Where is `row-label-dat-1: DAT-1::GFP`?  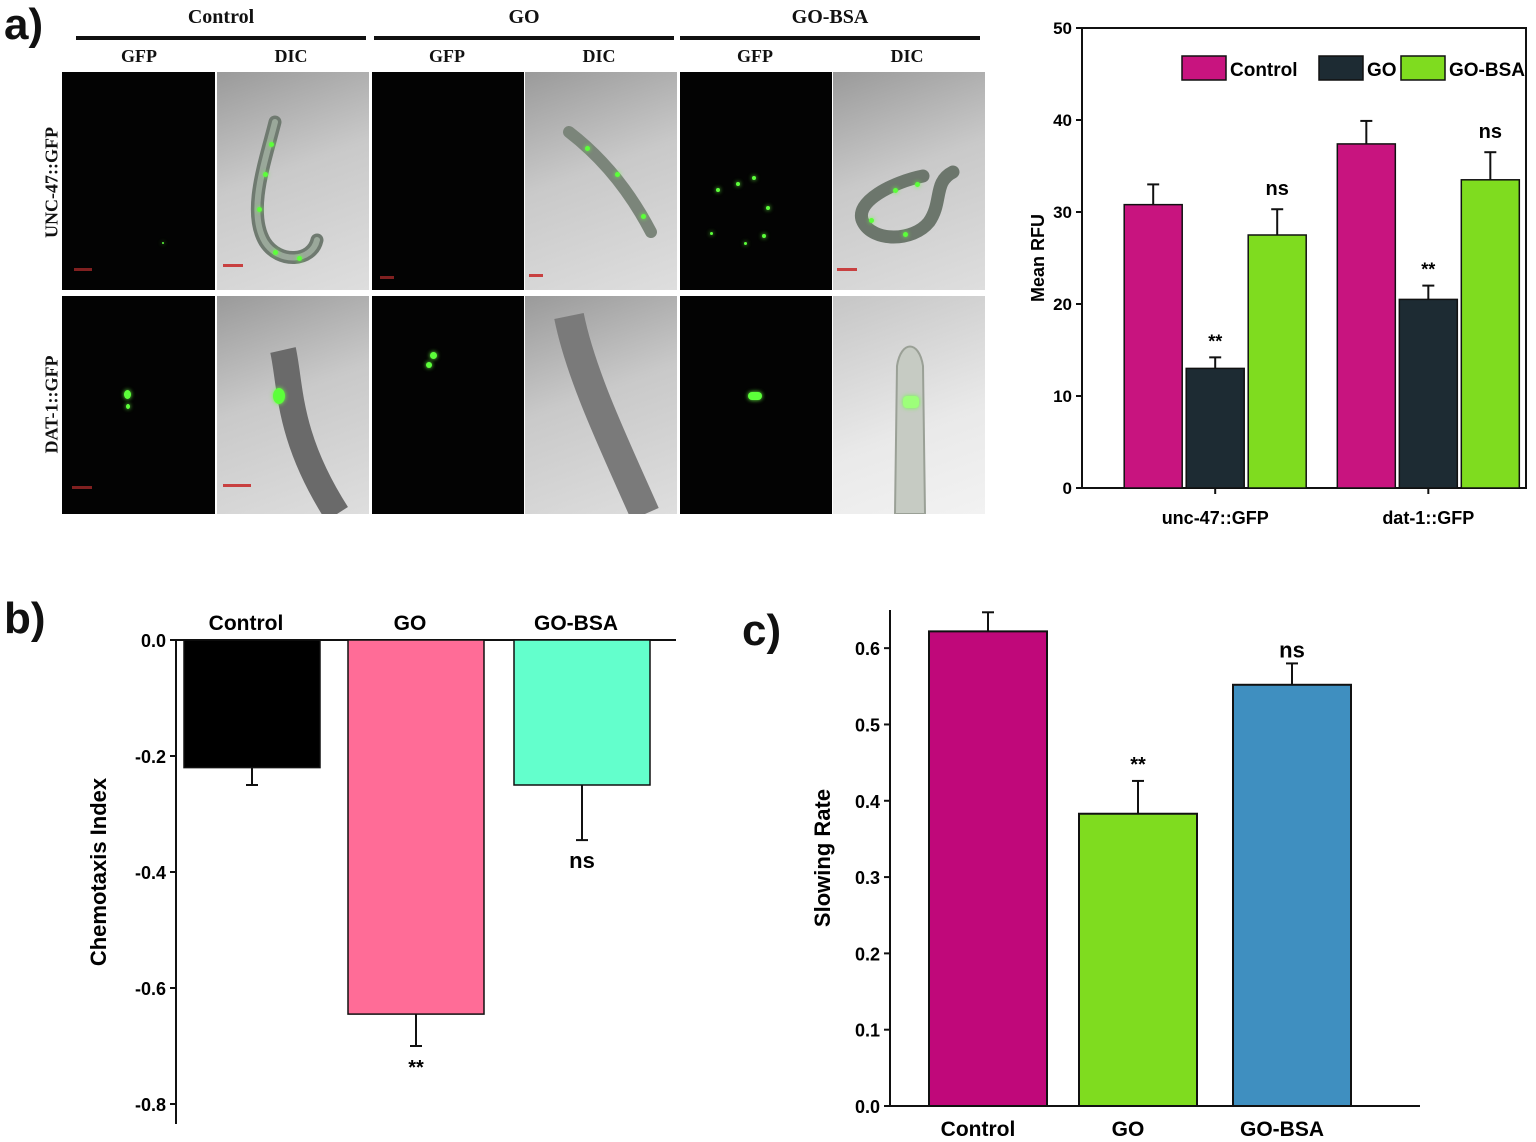
row-label-dat-1: DAT-1::GFP is located at coordinates (51, 404).